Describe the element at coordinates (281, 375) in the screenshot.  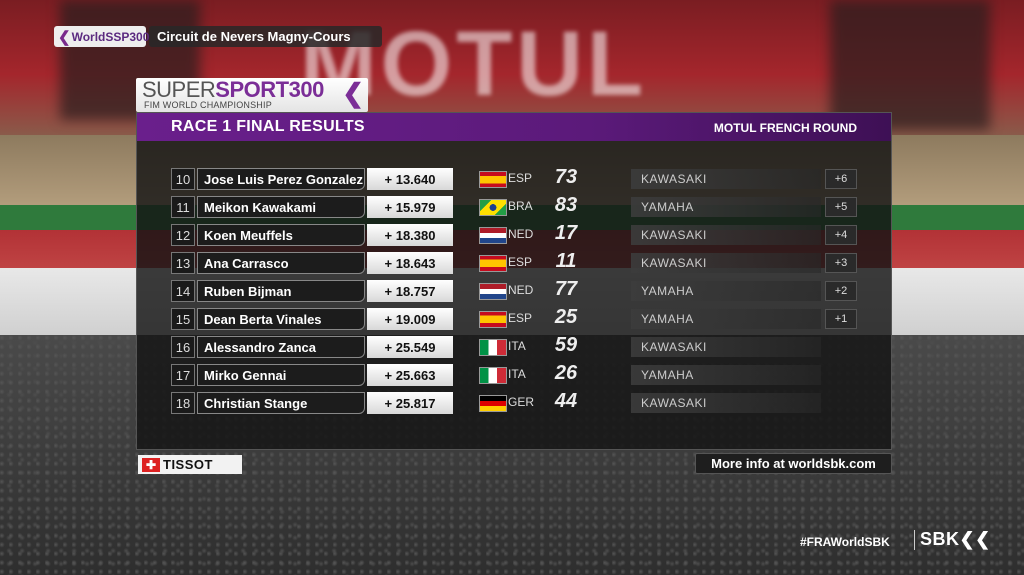
I see `rider-name: Mirko Gennai` at that location.